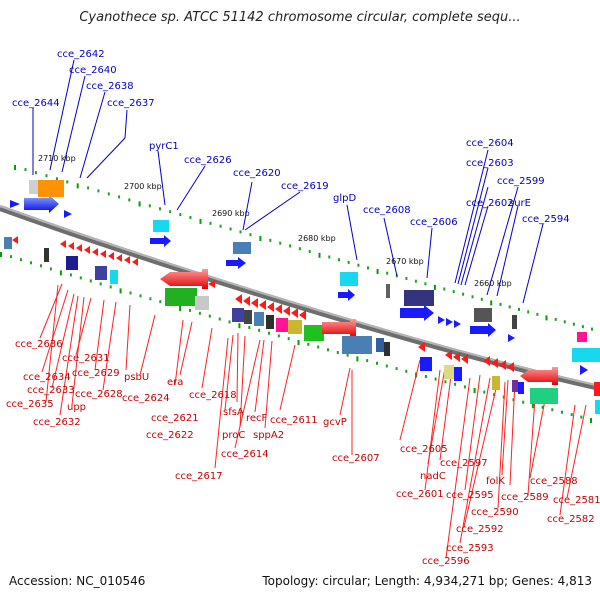 This screenshot has width=600, height=600. Describe the element at coordinates (268, 435) in the screenshot. I see `gene-label: sppA2` at that location.